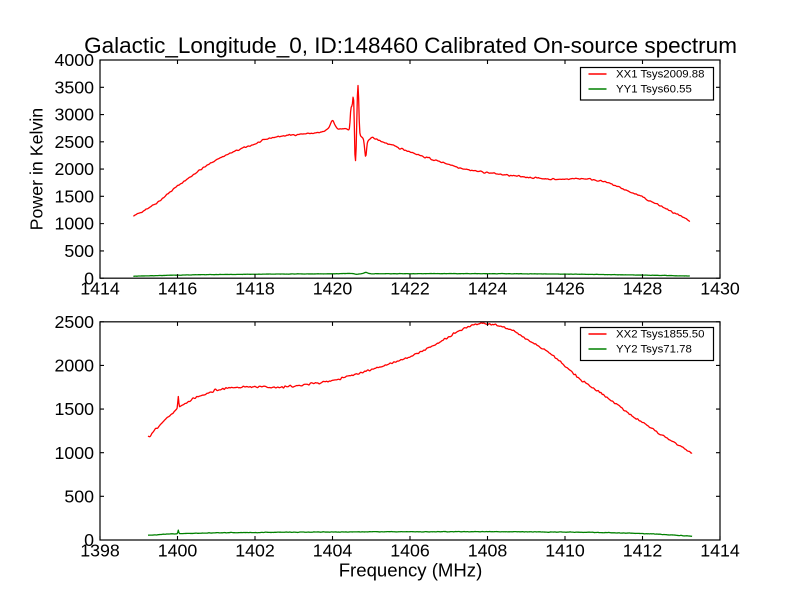  I want to click on svg-text: Frequency (MHz), so click(411, 570).